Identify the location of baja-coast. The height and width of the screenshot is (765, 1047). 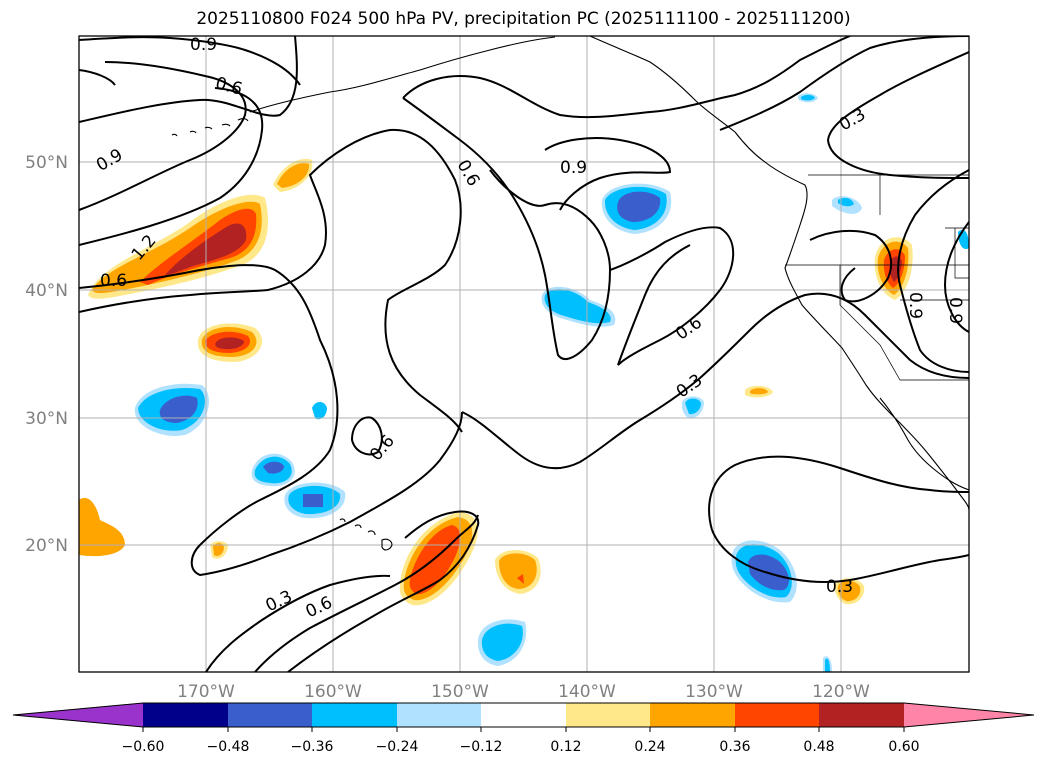
(924, 444).